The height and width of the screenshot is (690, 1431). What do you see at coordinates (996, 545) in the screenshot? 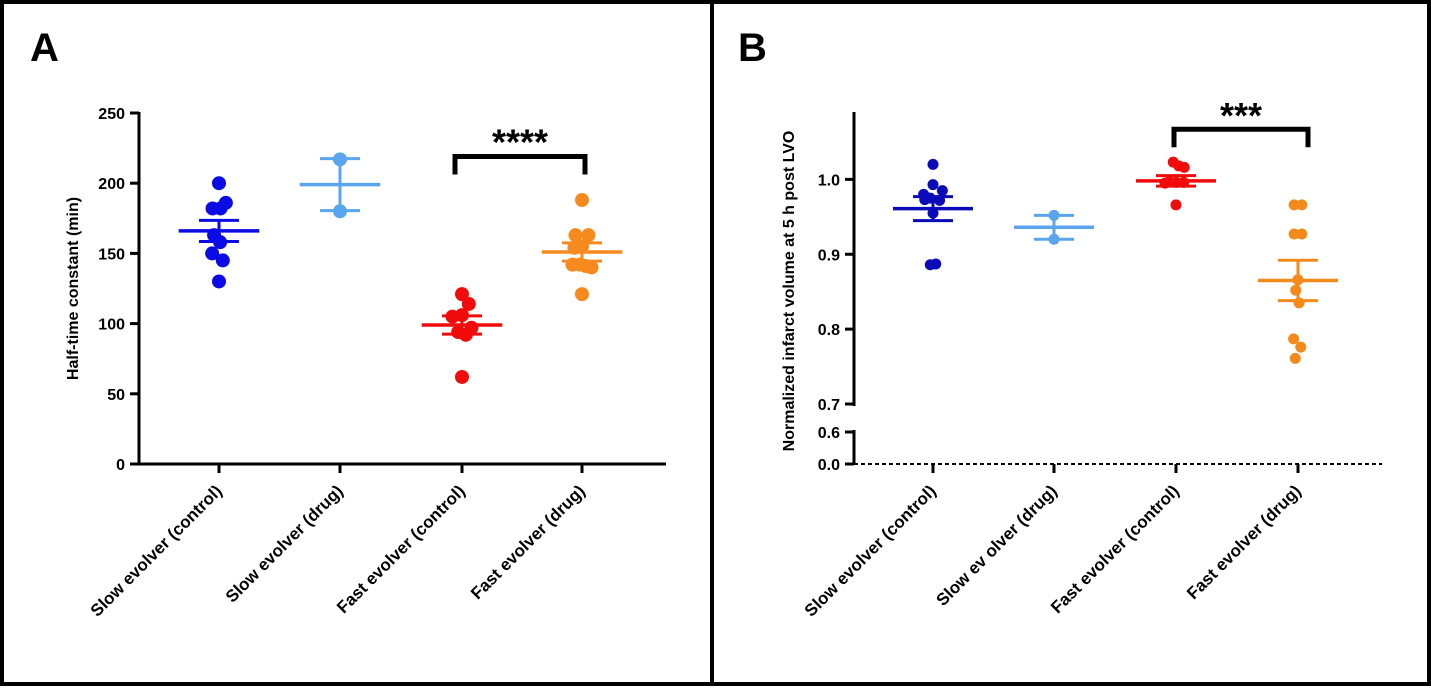
I see `x-tick-label: Slow ev olver (drug)` at bounding box center [996, 545].